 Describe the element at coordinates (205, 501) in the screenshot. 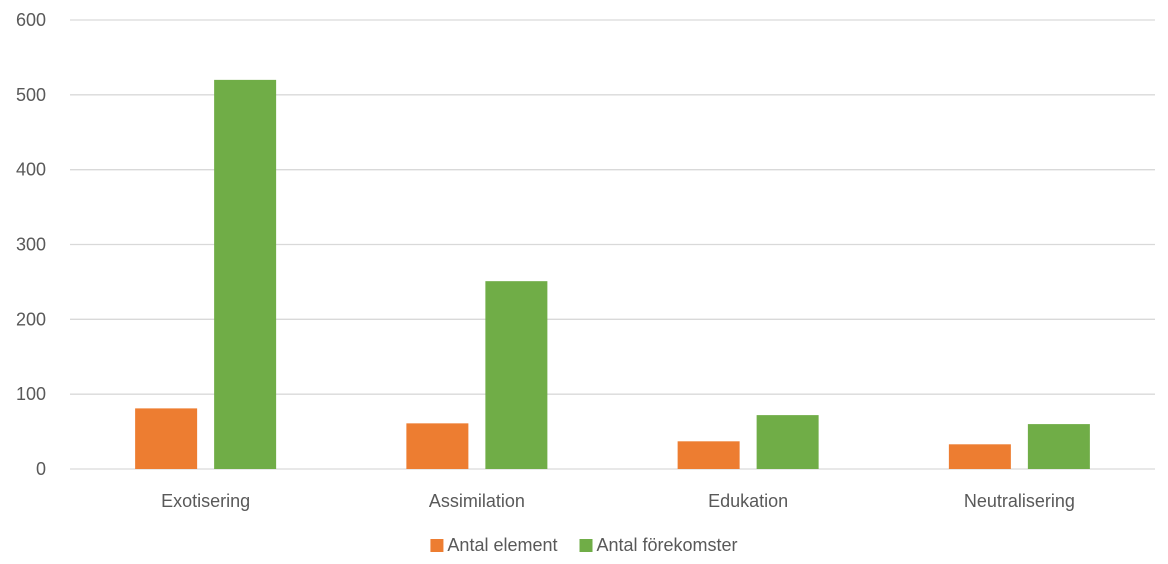

I see `x-category-label: Exotisering` at that location.